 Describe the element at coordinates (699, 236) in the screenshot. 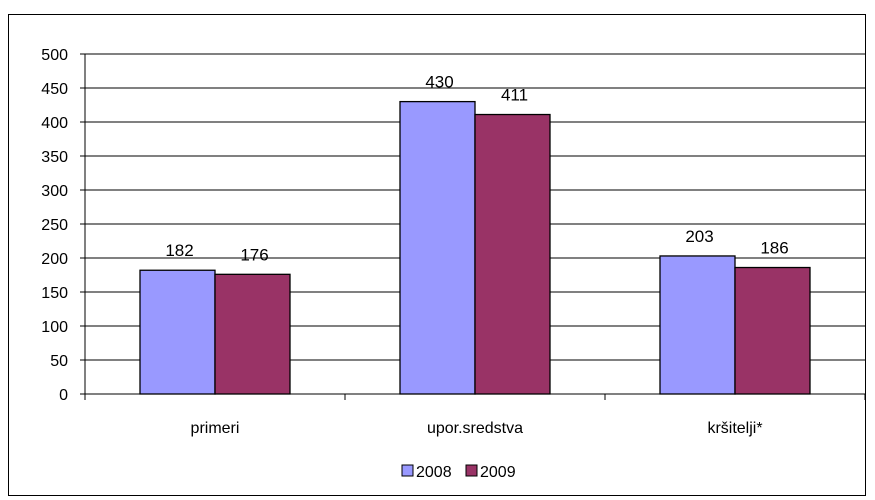

I see `data-label: 203` at that location.